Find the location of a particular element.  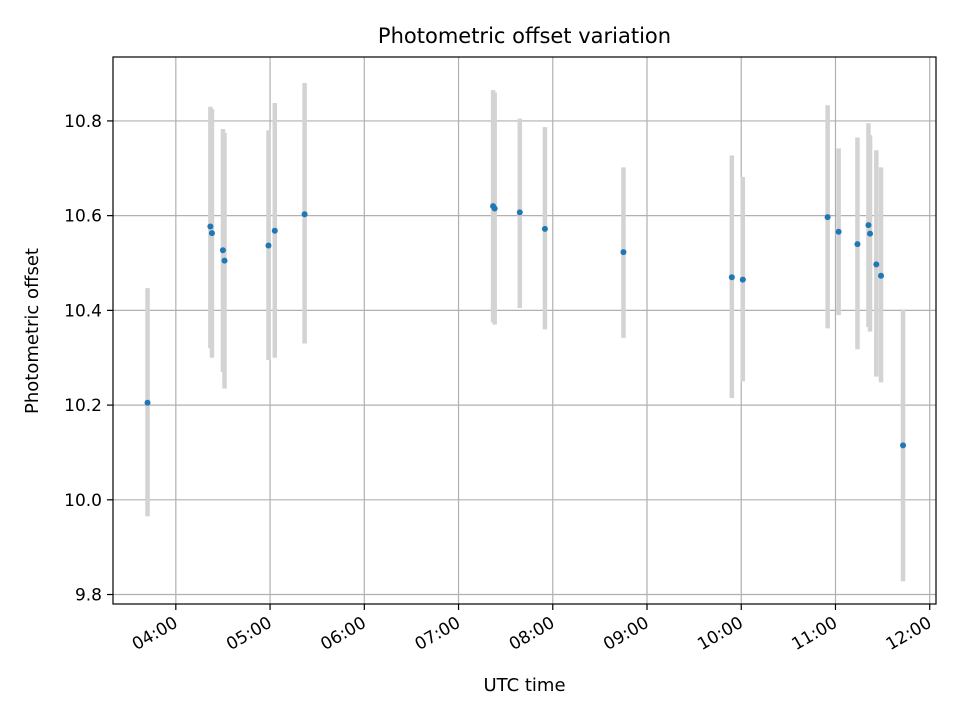

y-tick-label: 10.2 is located at coordinates (83, 406).